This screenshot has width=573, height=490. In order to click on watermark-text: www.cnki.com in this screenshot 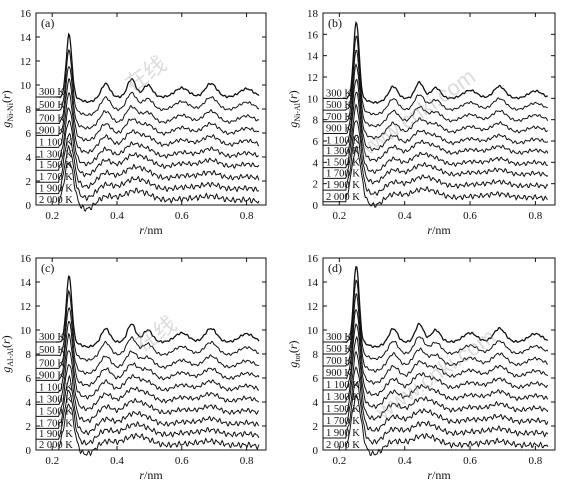, I will do `click(415, 114)`.